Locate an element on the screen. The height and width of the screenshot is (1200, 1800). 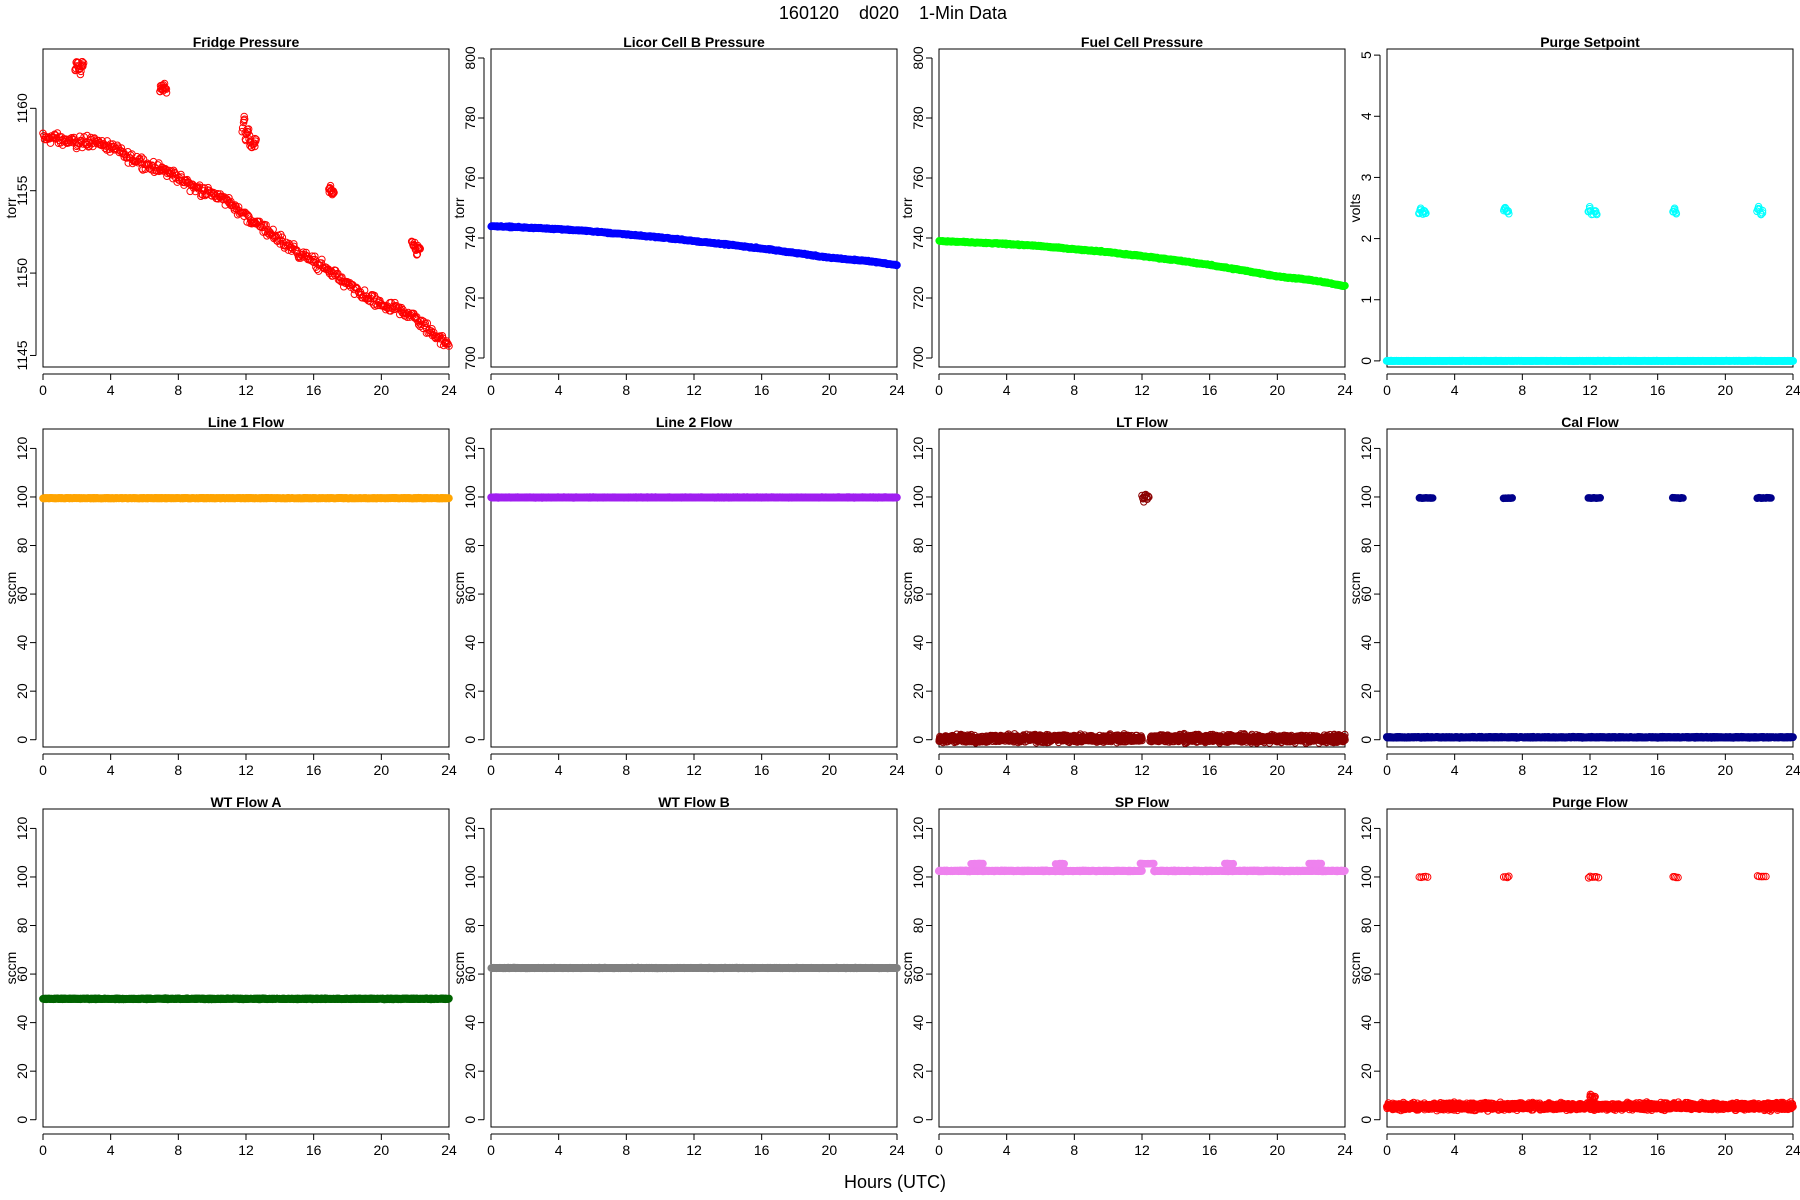
y-tick-label: 740 is located at coordinates (470, 238).